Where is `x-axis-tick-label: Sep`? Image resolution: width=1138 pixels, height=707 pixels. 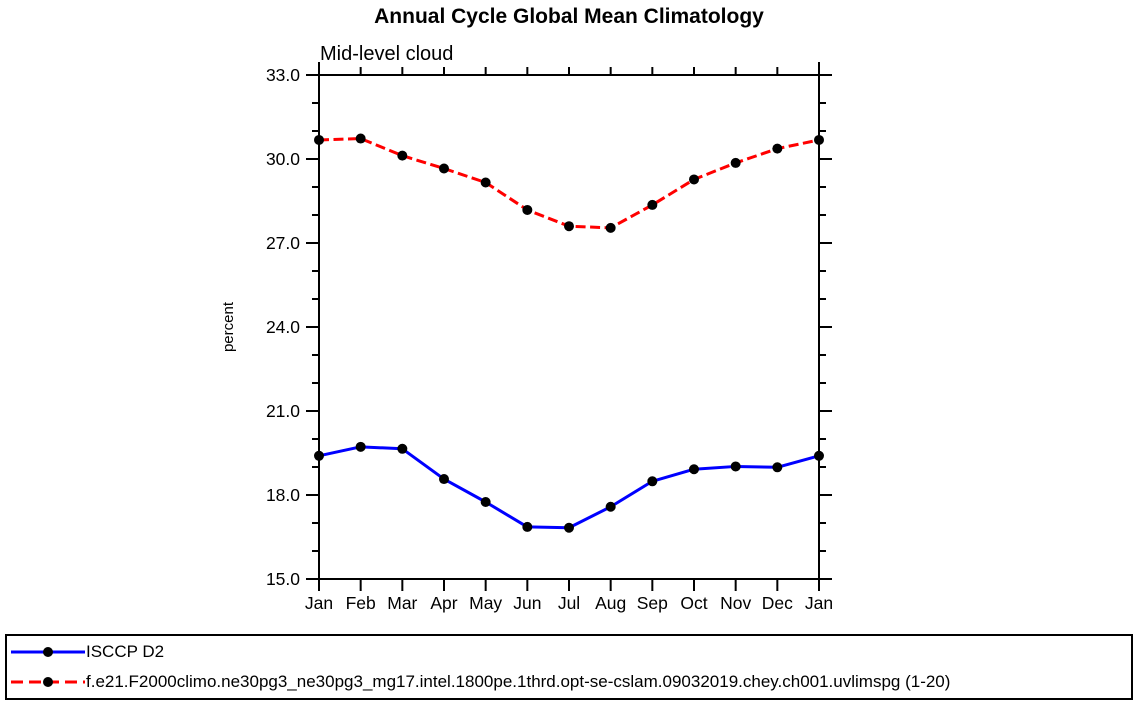 x-axis-tick-label: Sep is located at coordinates (652, 603).